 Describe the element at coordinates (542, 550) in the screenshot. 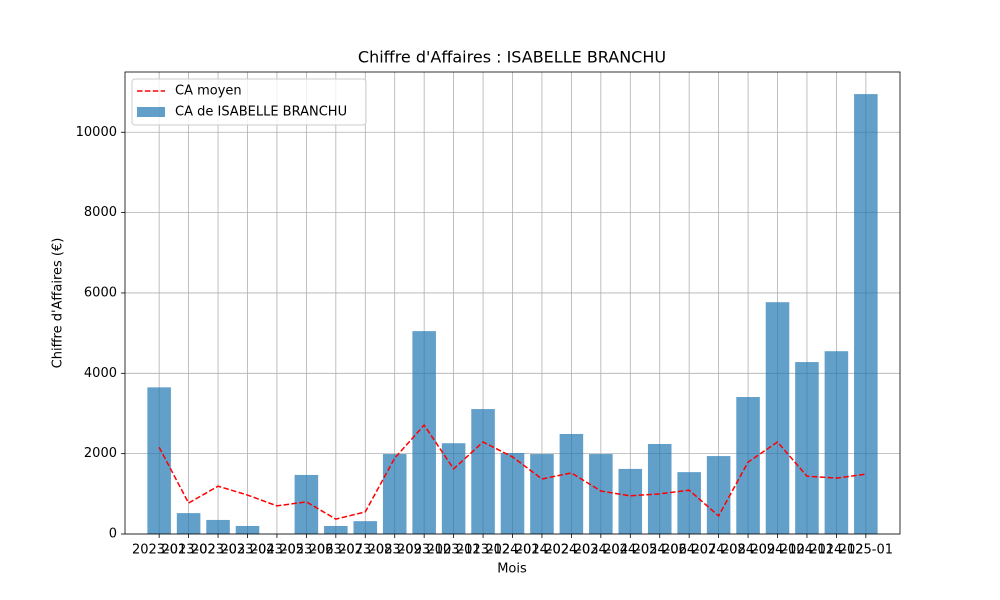

I see `x-tick-label: 2024-02` at that location.